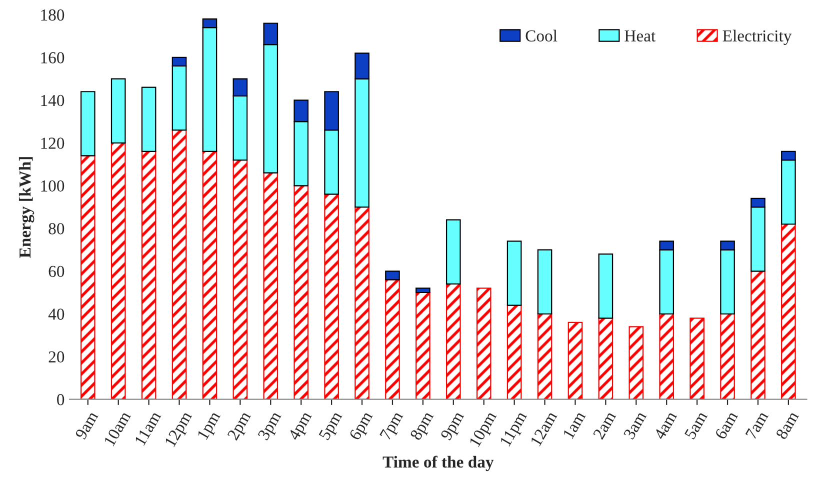  Describe the element at coordinates (60, 400) in the screenshot. I see `y-tick-label: 0` at that location.